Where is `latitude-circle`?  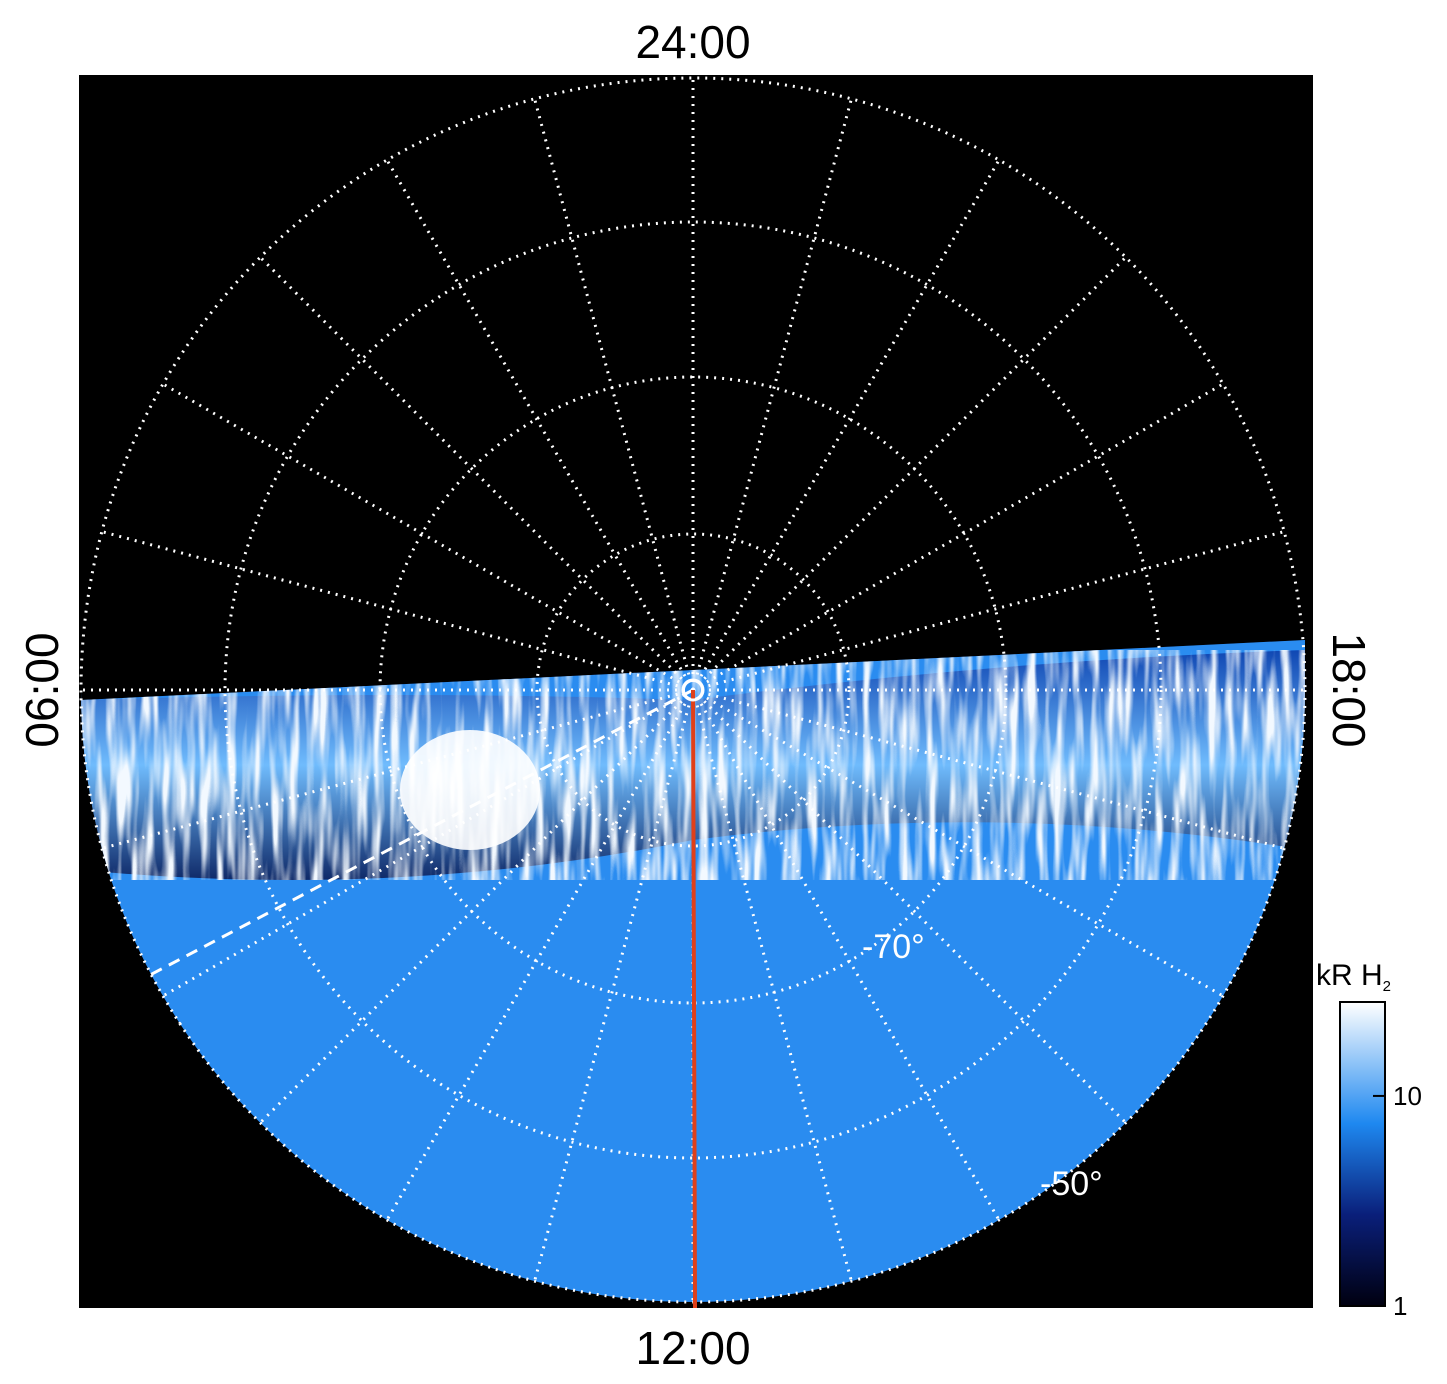 latitude-circle is located at coordinates (693, 690).